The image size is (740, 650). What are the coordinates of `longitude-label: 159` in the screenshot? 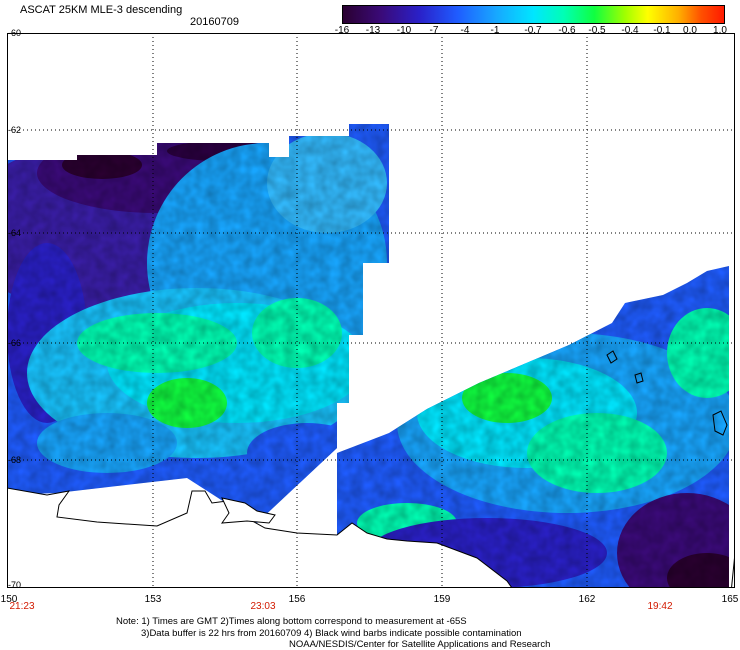 It's located at (442, 599).